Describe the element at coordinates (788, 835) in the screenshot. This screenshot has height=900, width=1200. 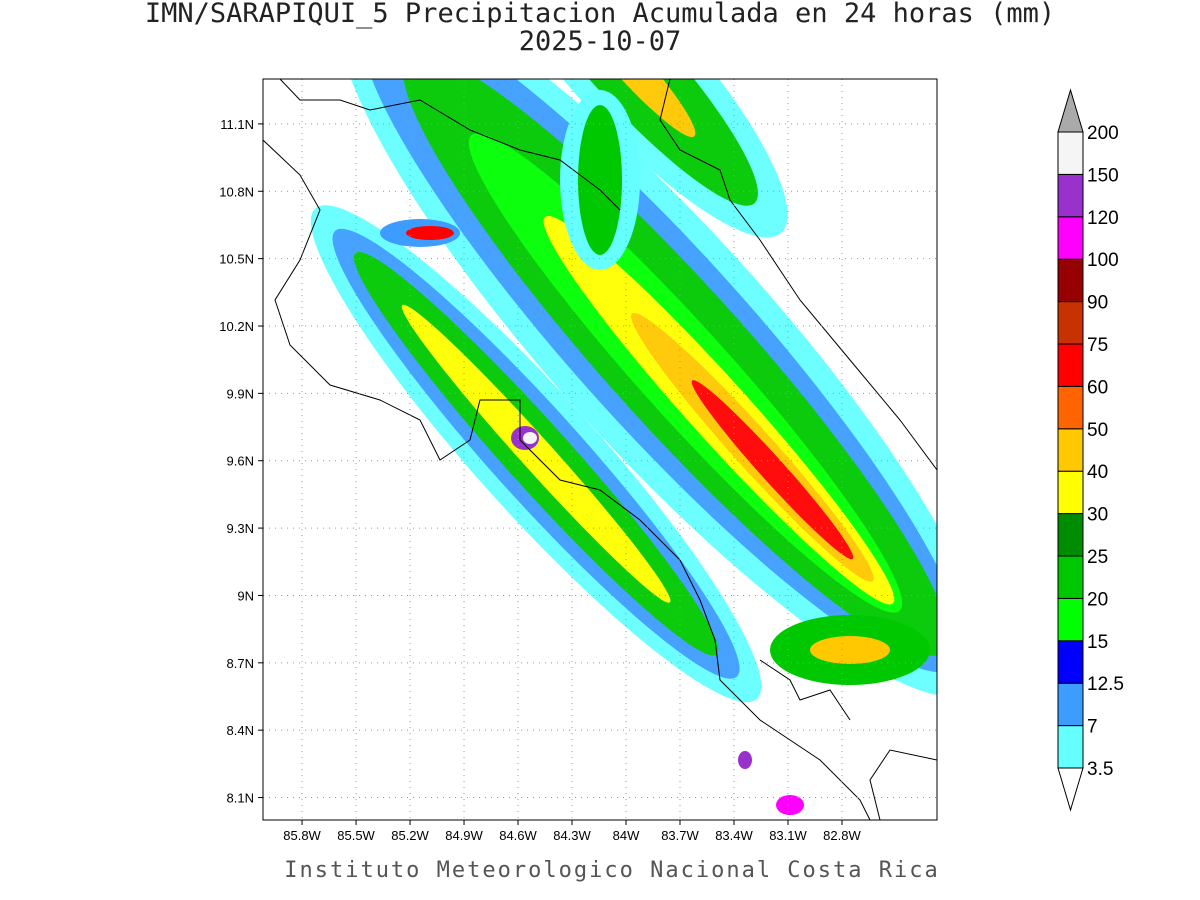
I see `x-tick-label: 83.1W` at that location.